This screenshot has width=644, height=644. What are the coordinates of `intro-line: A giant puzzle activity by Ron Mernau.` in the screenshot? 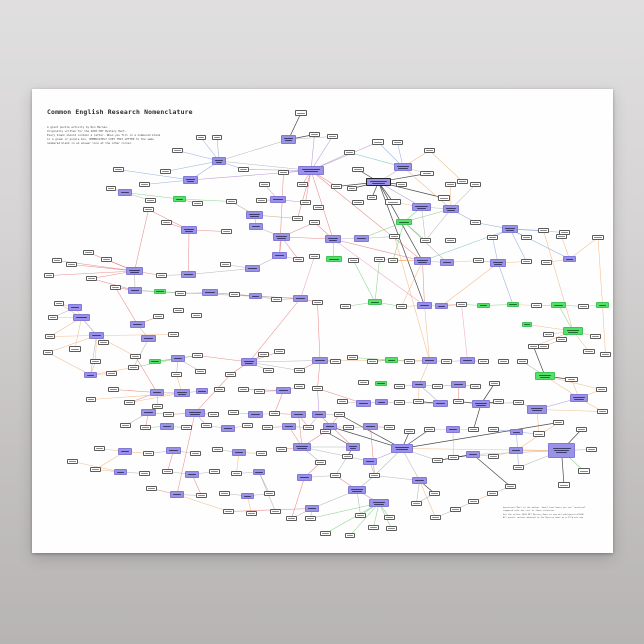 It's located at (78, 127).